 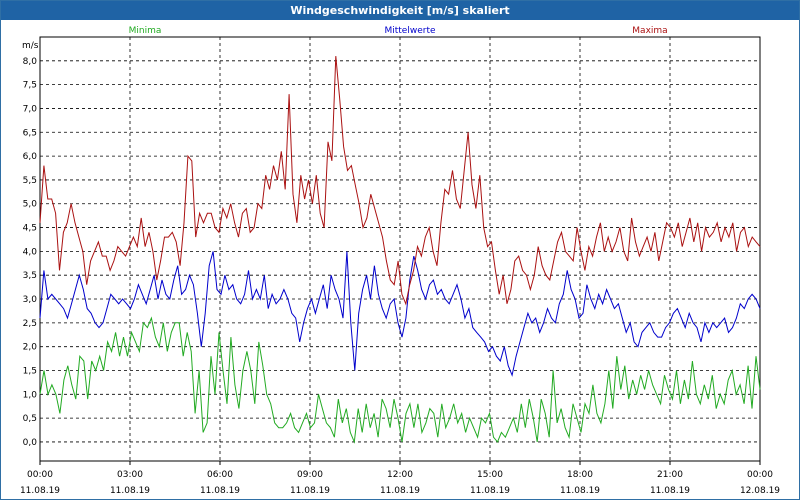 What do you see at coordinates (30, 109) in the screenshot?
I see `y-tick-label: 7,0` at bounding box center [30, 109].